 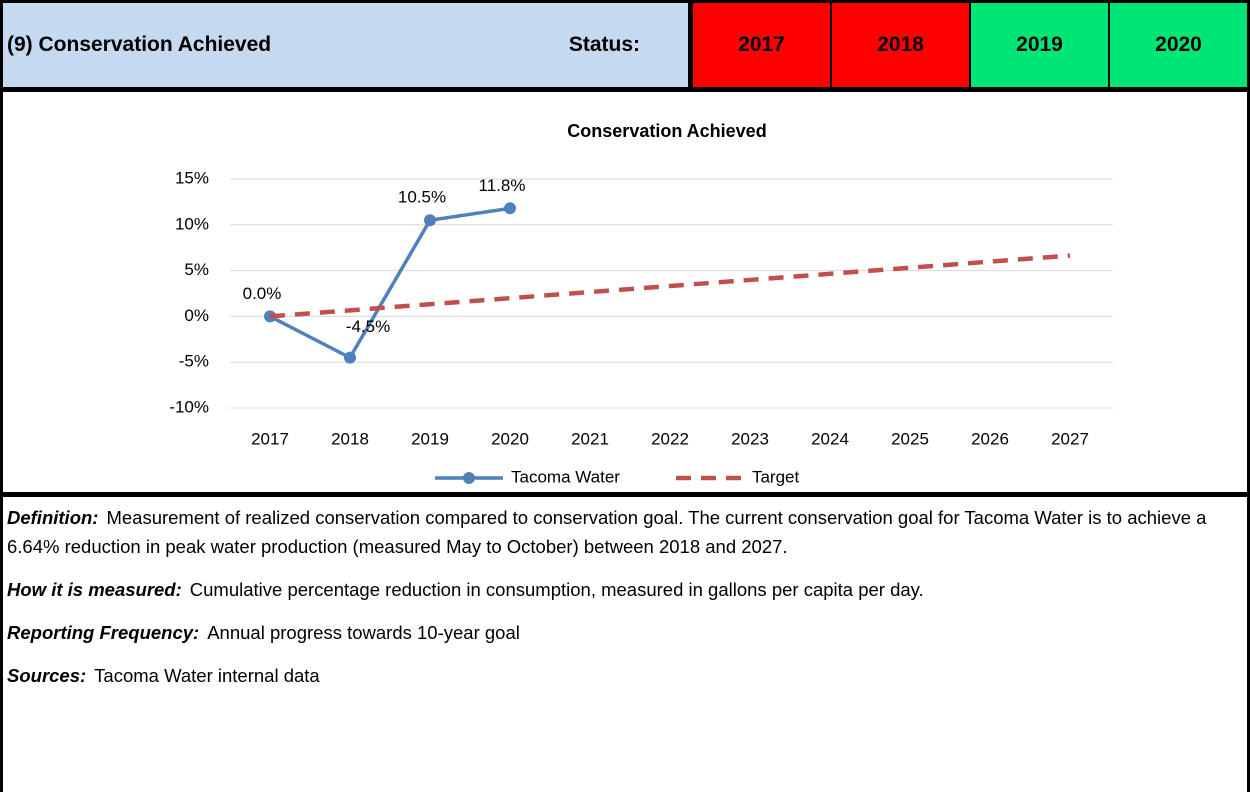 What do you see at coordinates (590, 438) in the screenshot?
I see `x-tick-label: 2021` at bounding box center [590, 438].